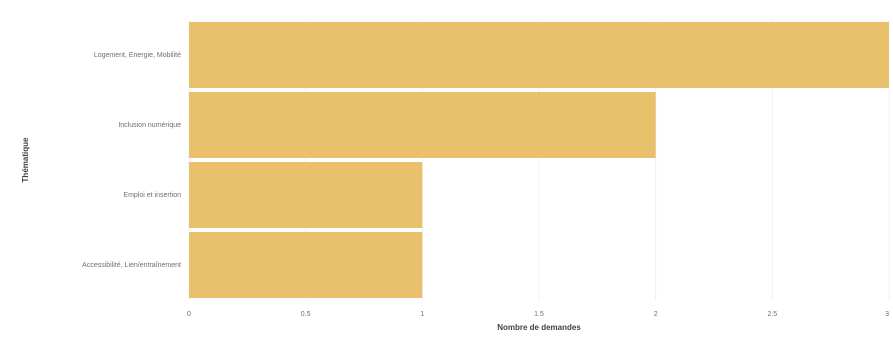  Describe the element at coordinates (422, 314) in the screenshot. I see `x-tick-label: 1` at that location.